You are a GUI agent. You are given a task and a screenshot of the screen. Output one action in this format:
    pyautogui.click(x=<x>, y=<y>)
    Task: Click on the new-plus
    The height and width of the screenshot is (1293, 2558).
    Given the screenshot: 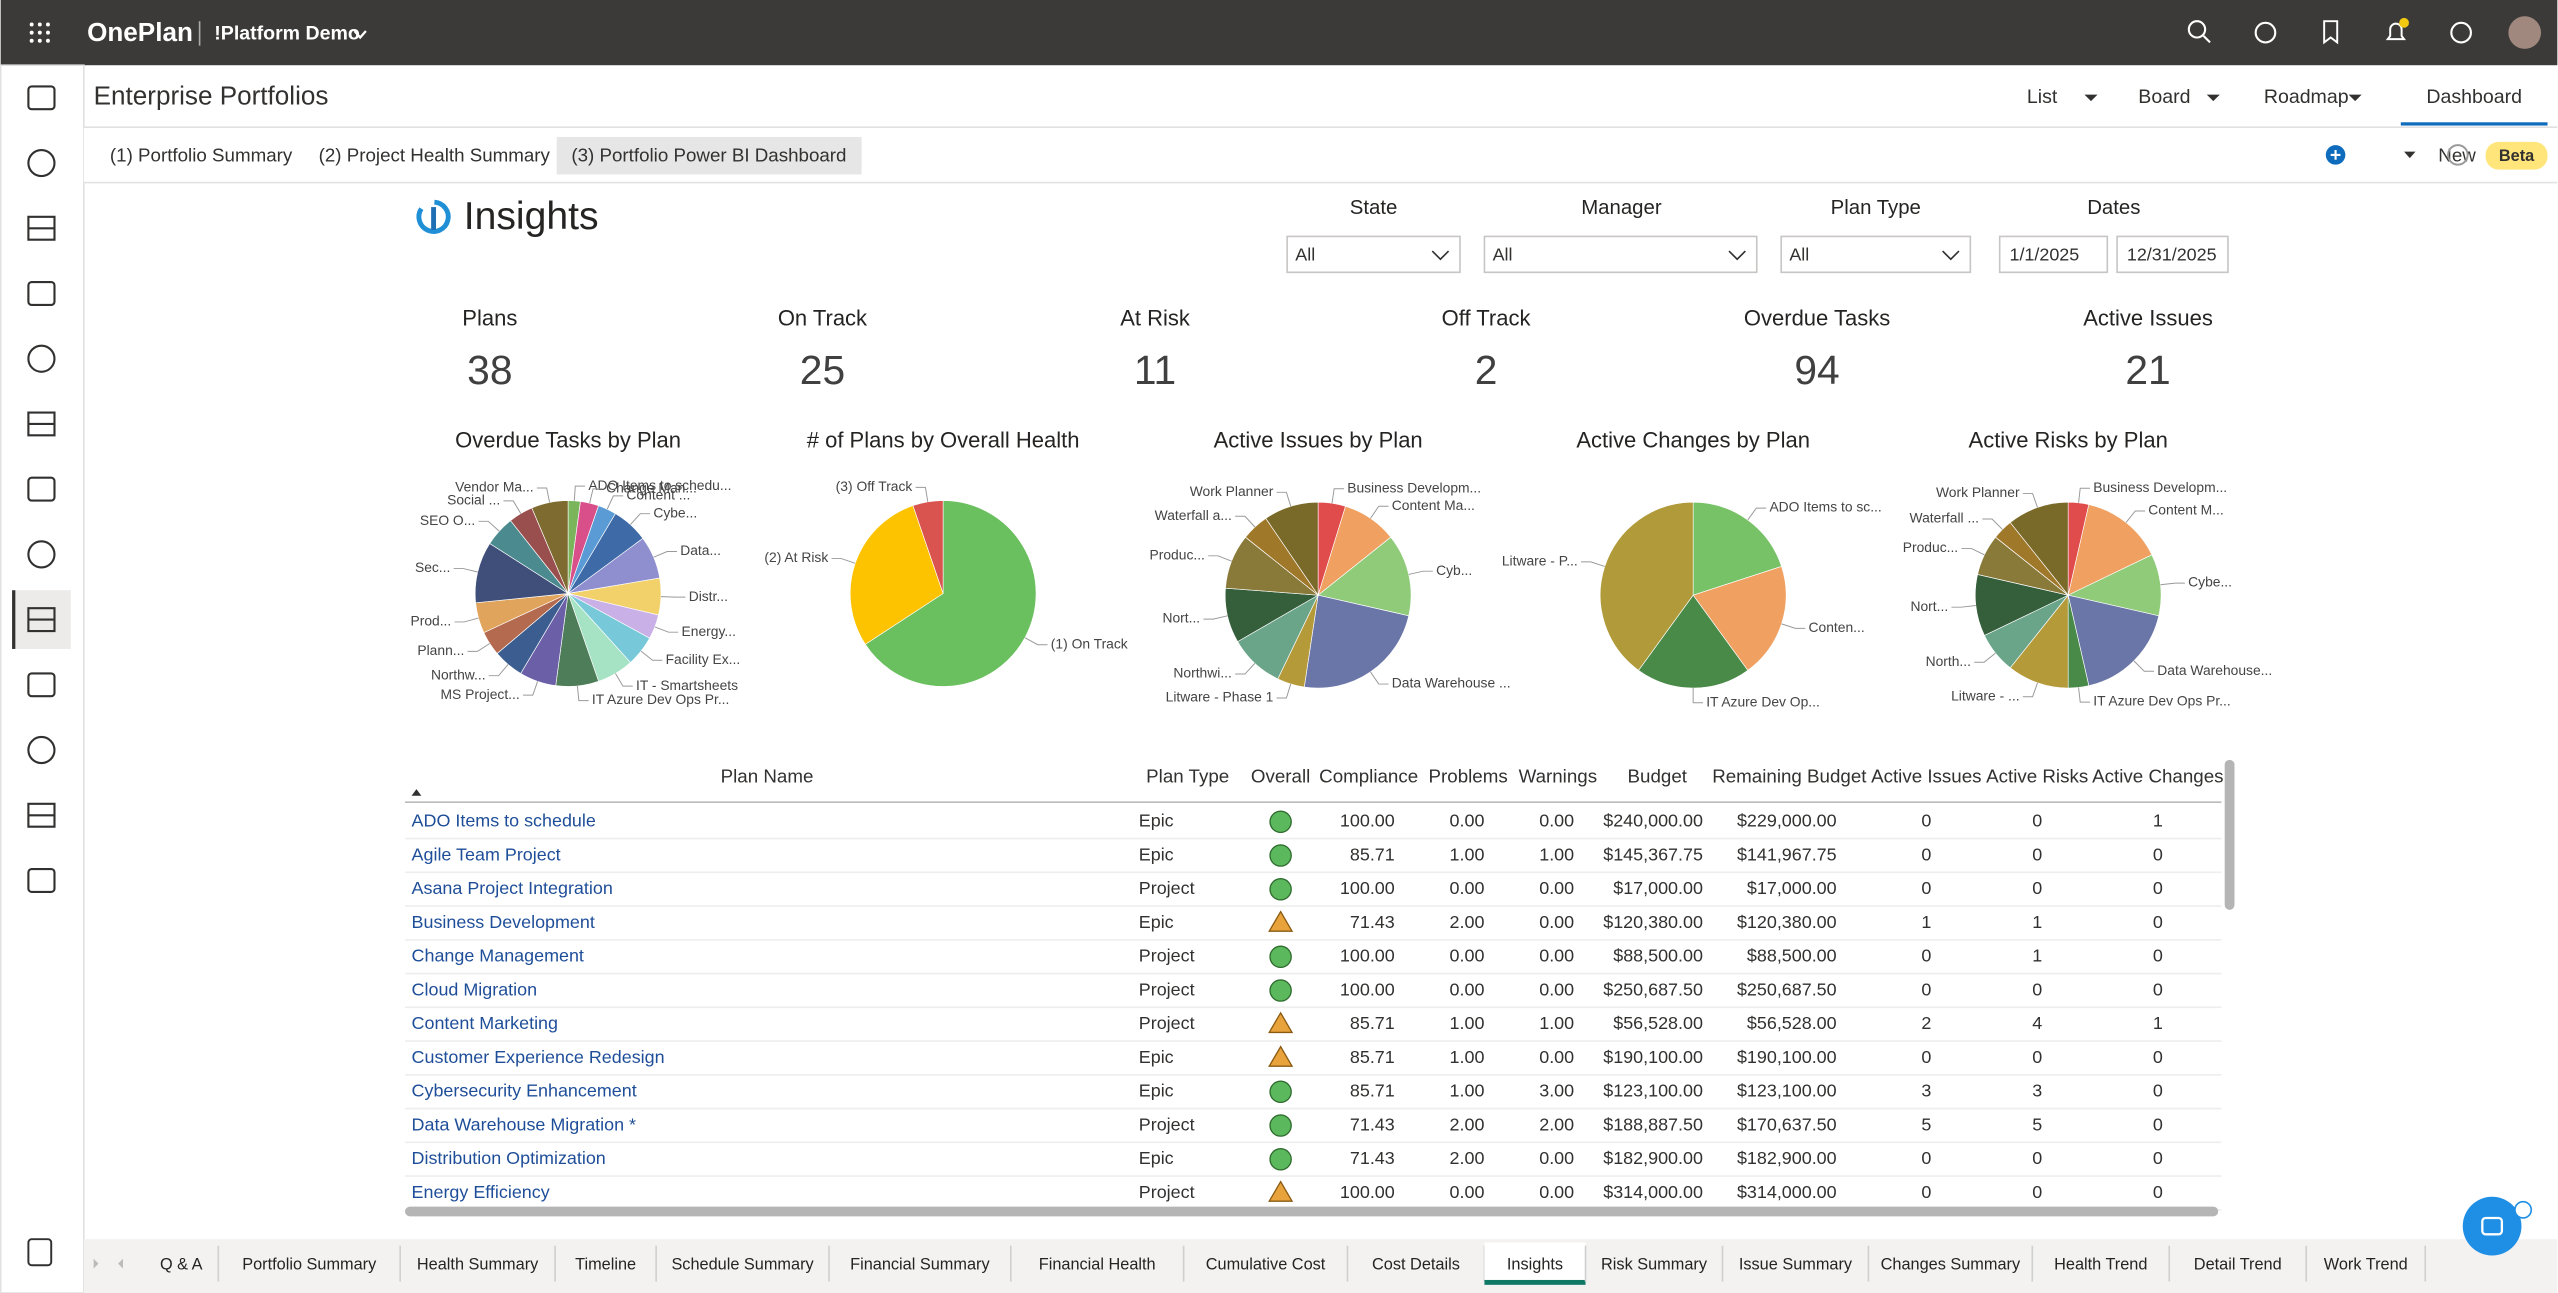 What is the action you would take?
    pyautogui.click(x=2335, y=155)
    